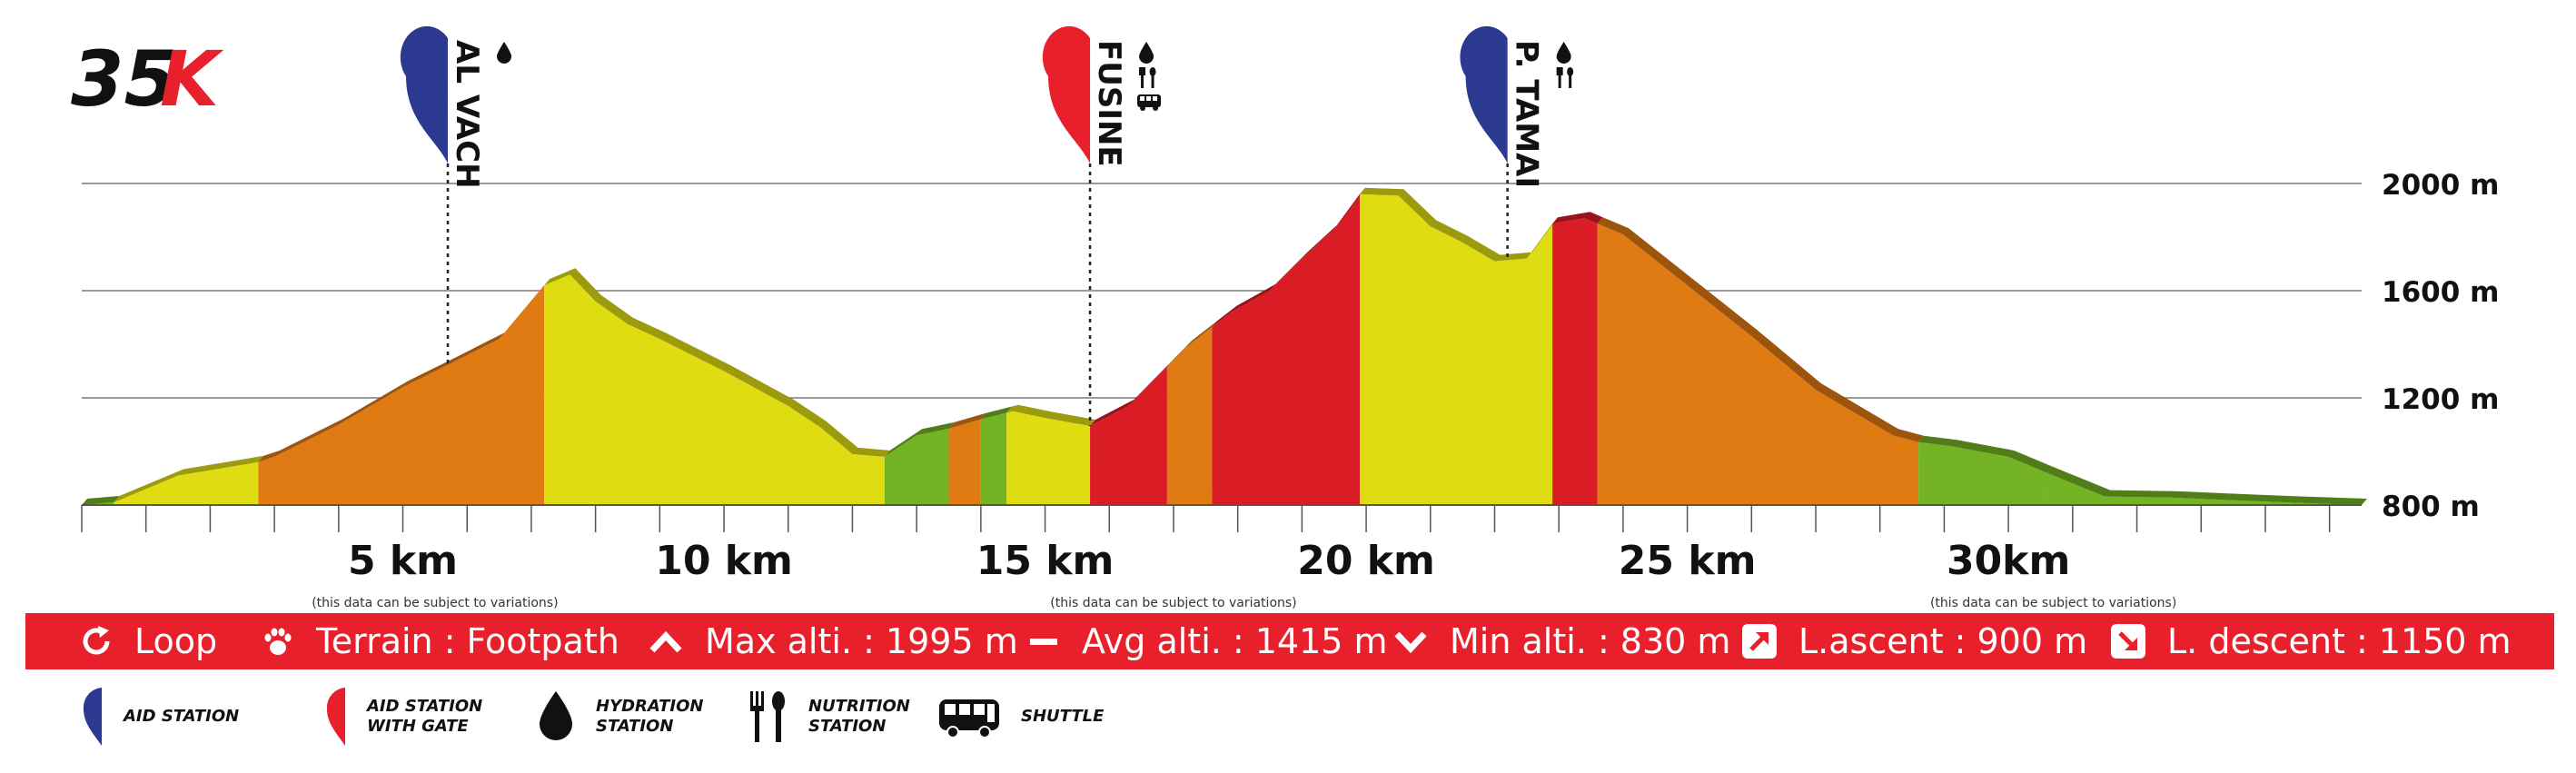  I want to click on caret-up-icon, so click(665, 641).